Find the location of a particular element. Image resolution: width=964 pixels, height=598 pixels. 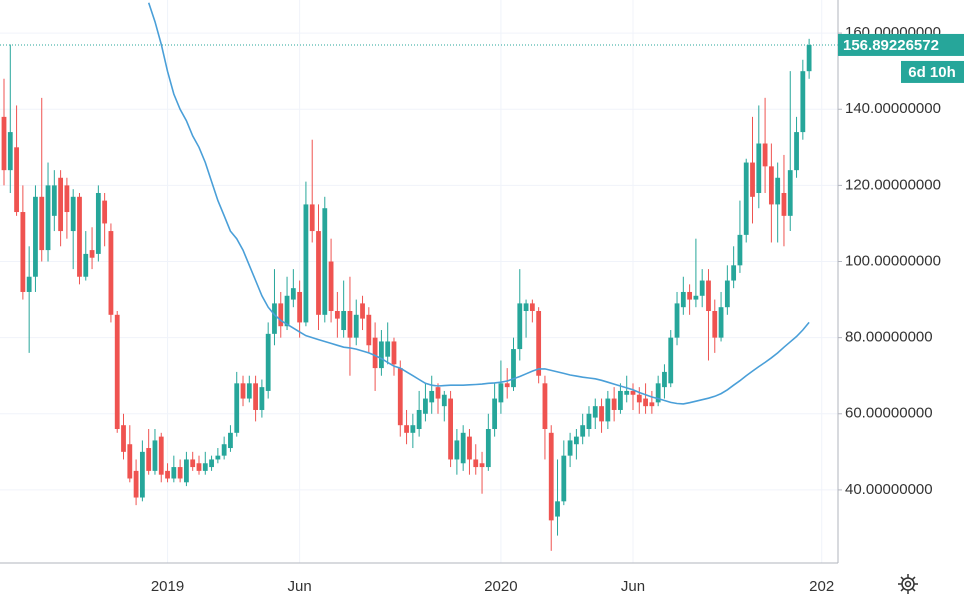

x-tick-label: 202 is located at coordinates (821, 586).